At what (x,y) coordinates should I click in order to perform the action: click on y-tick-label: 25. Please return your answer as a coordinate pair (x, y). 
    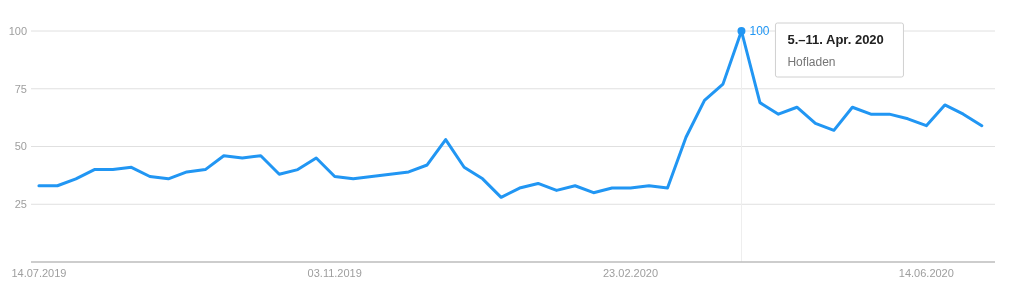
    Looking at the image, I should click on (20, 204).